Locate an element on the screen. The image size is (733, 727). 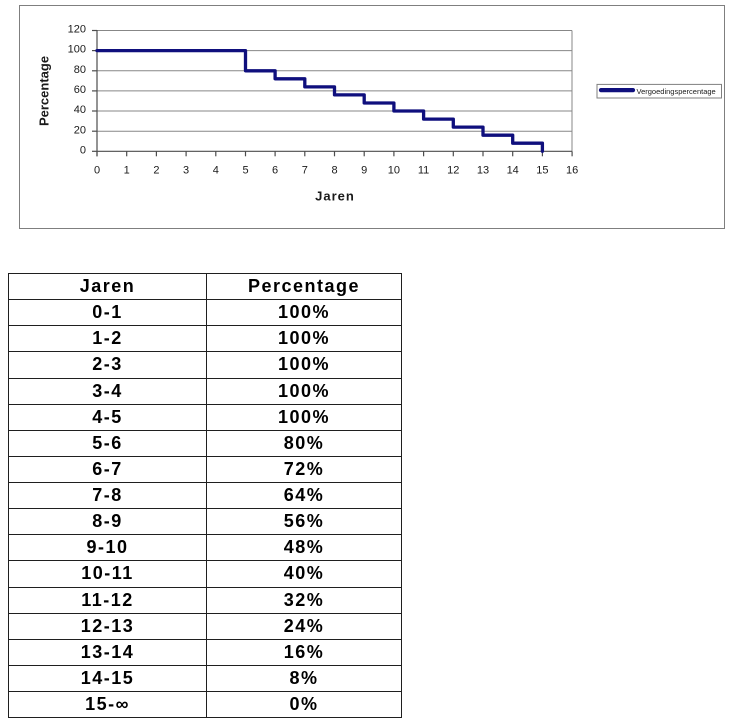
svg-text: 2 is located at coordinates (156, 171).